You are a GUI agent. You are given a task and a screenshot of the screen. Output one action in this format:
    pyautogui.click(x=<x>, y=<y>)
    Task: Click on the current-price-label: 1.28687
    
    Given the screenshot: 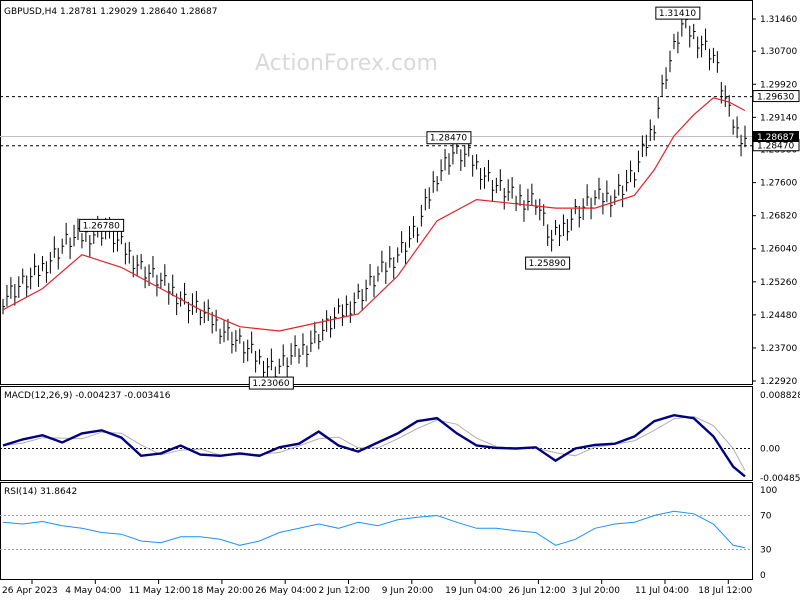 What is the action you would take?
    pyautogui.click(x=775, y=138)
    